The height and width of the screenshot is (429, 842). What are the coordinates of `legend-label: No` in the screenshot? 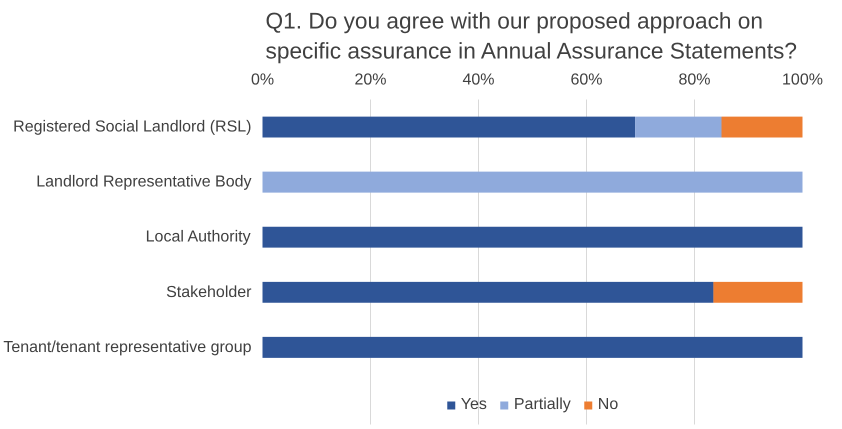 It's located at (608, 405).